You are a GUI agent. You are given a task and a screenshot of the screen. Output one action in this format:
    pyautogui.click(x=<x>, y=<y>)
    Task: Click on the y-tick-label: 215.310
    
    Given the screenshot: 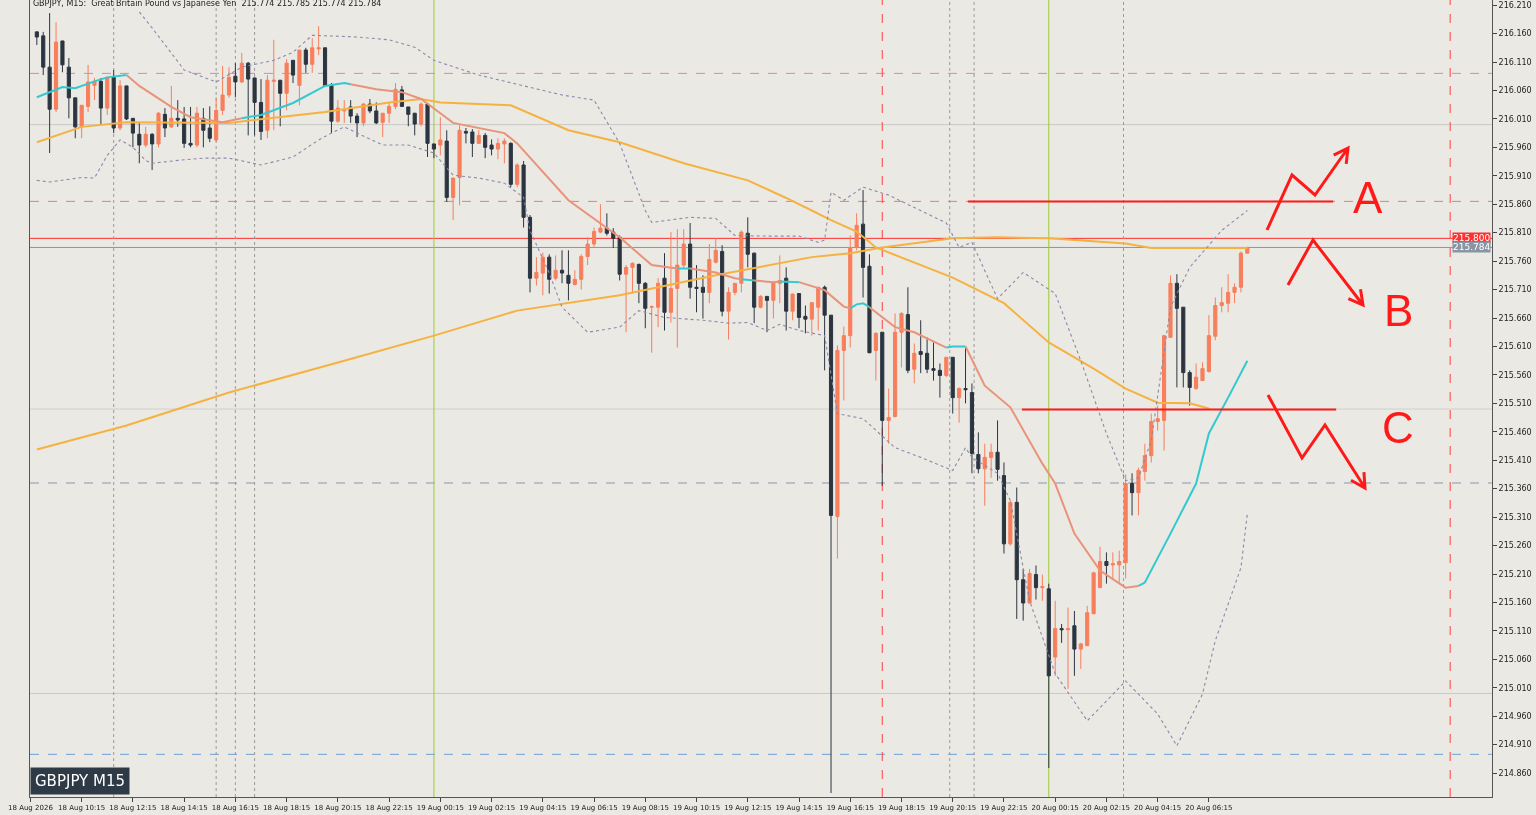 What is the action you would take?
    pyautogui.click(x=1515, y=517)
    